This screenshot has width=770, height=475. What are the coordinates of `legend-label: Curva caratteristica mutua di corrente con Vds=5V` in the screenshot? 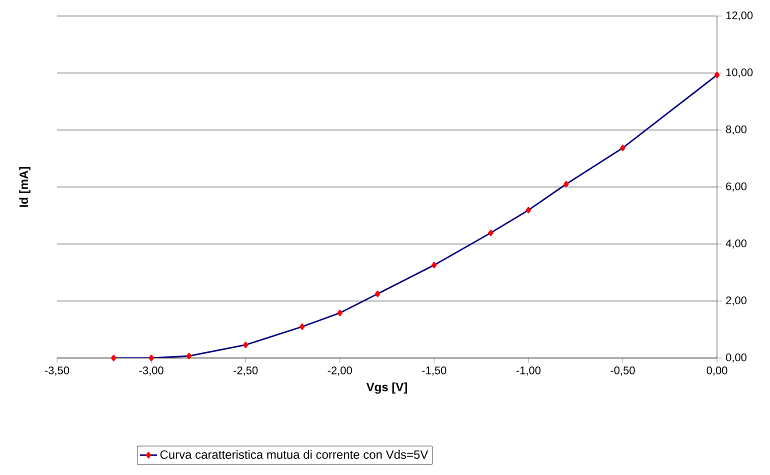 It's located at (294, 454).